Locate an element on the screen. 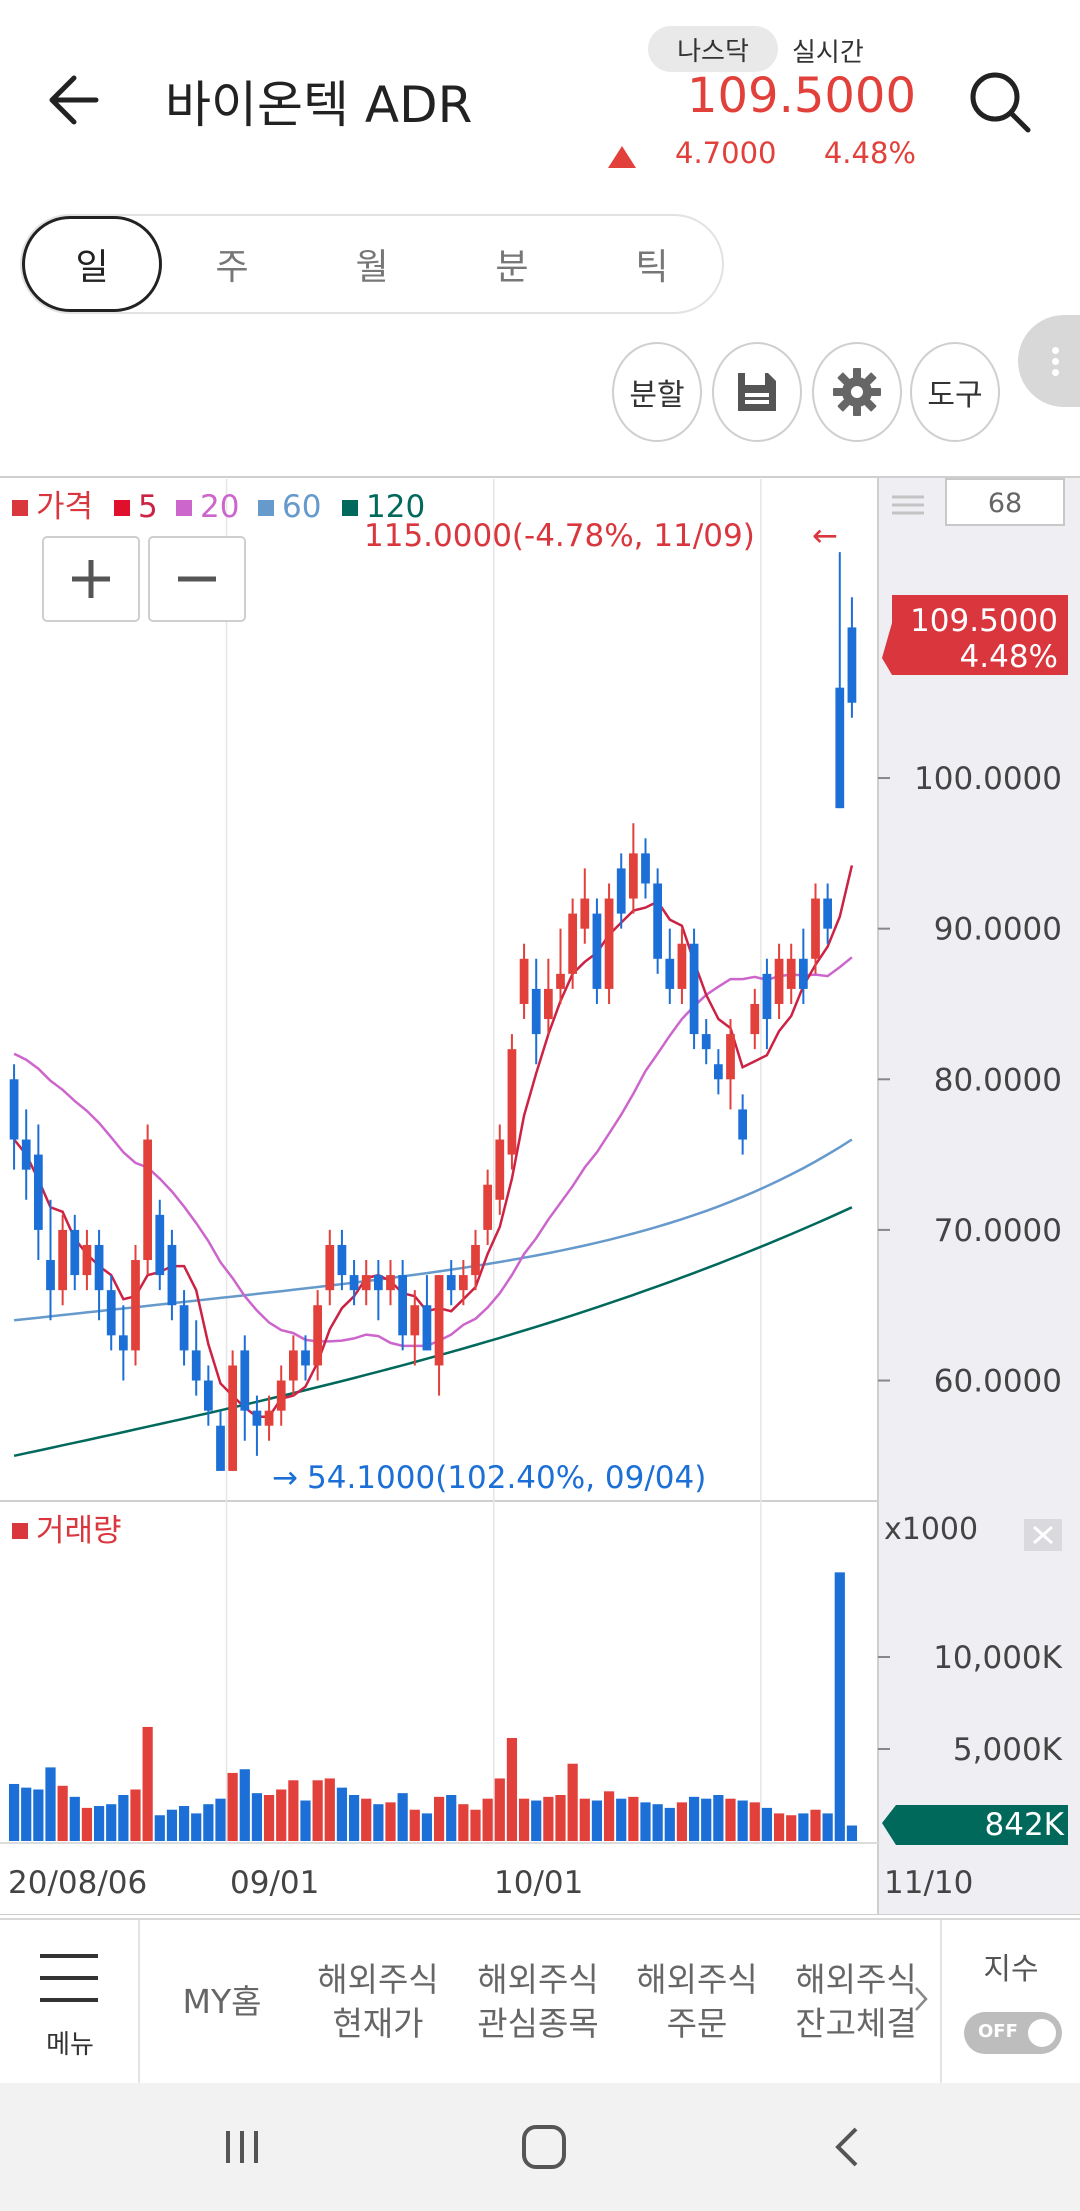 Image resolution: width=1080 pixels, height=2211 pixels. back-icon is located at coordinates (848, 2147).